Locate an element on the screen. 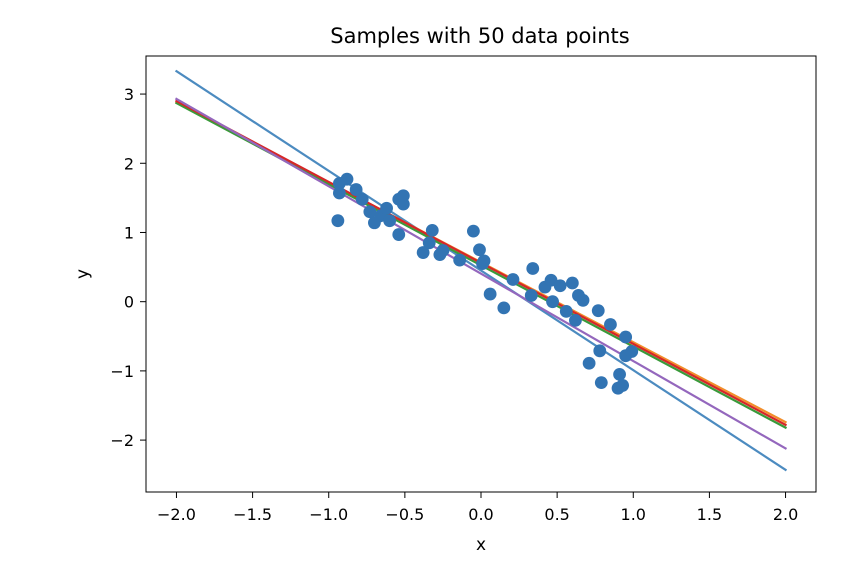  data-points is located at coordinates (485, 283).